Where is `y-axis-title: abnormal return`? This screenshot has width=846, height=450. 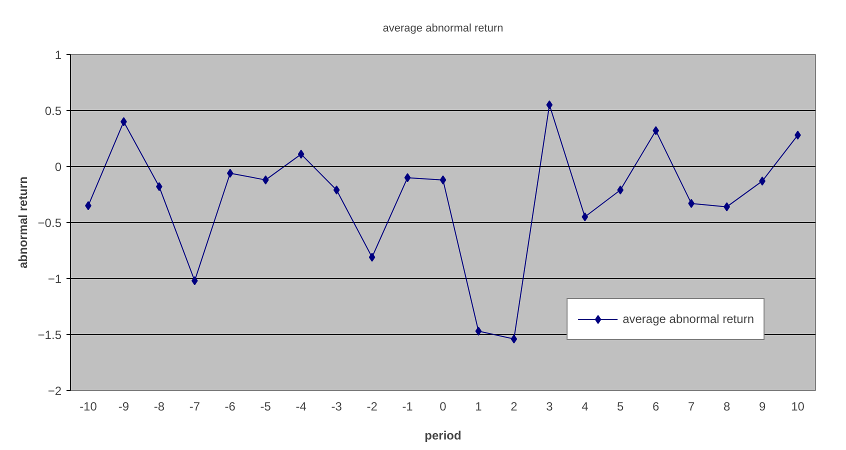 y-axis-title: abnormal return is located at coordinates (23, 222).